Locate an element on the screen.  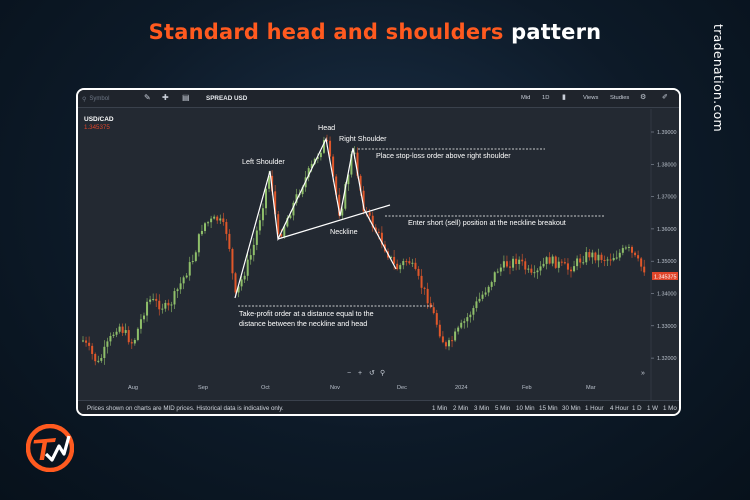
tf-4hour: 4 Hour is located at coordinates (619, 408).